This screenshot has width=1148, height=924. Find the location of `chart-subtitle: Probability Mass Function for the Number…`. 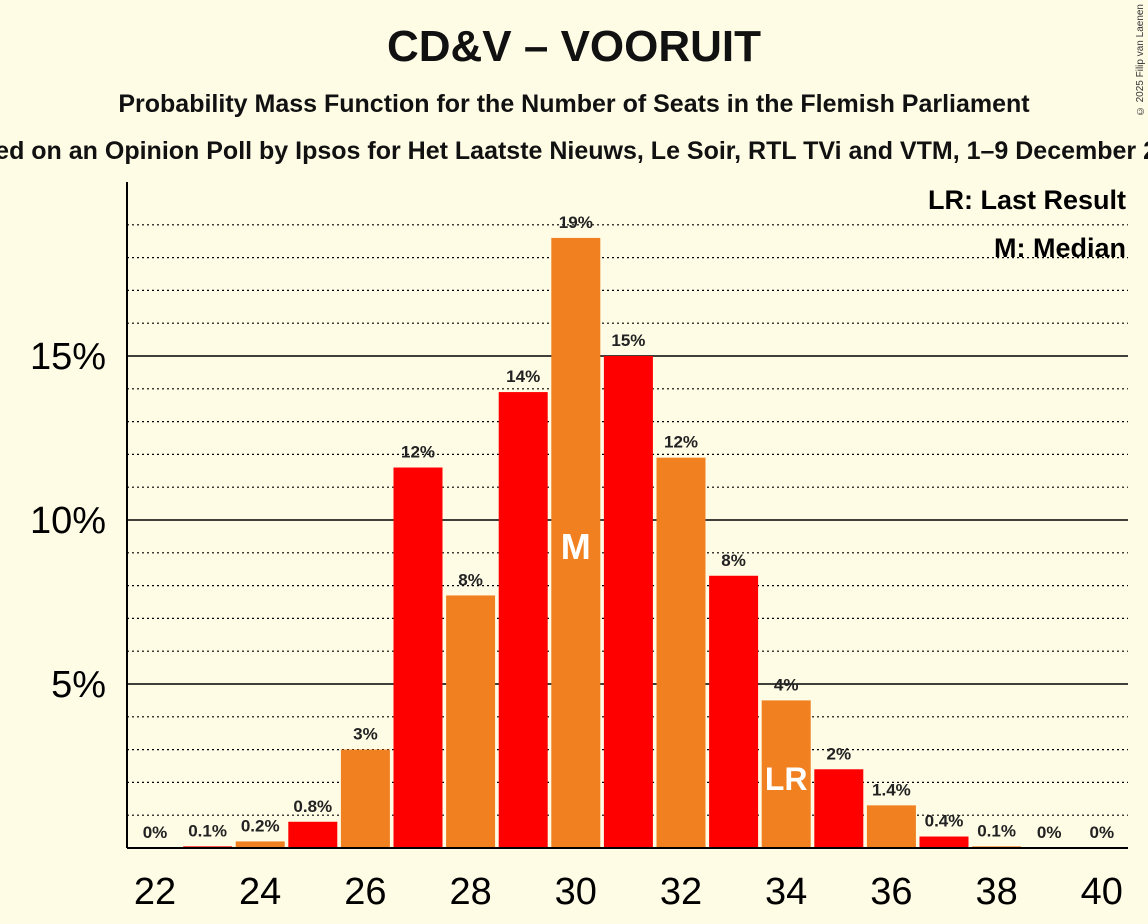

chart-subtitle: Probability Mass Function for the Number… is located at coordinates (574, 104).